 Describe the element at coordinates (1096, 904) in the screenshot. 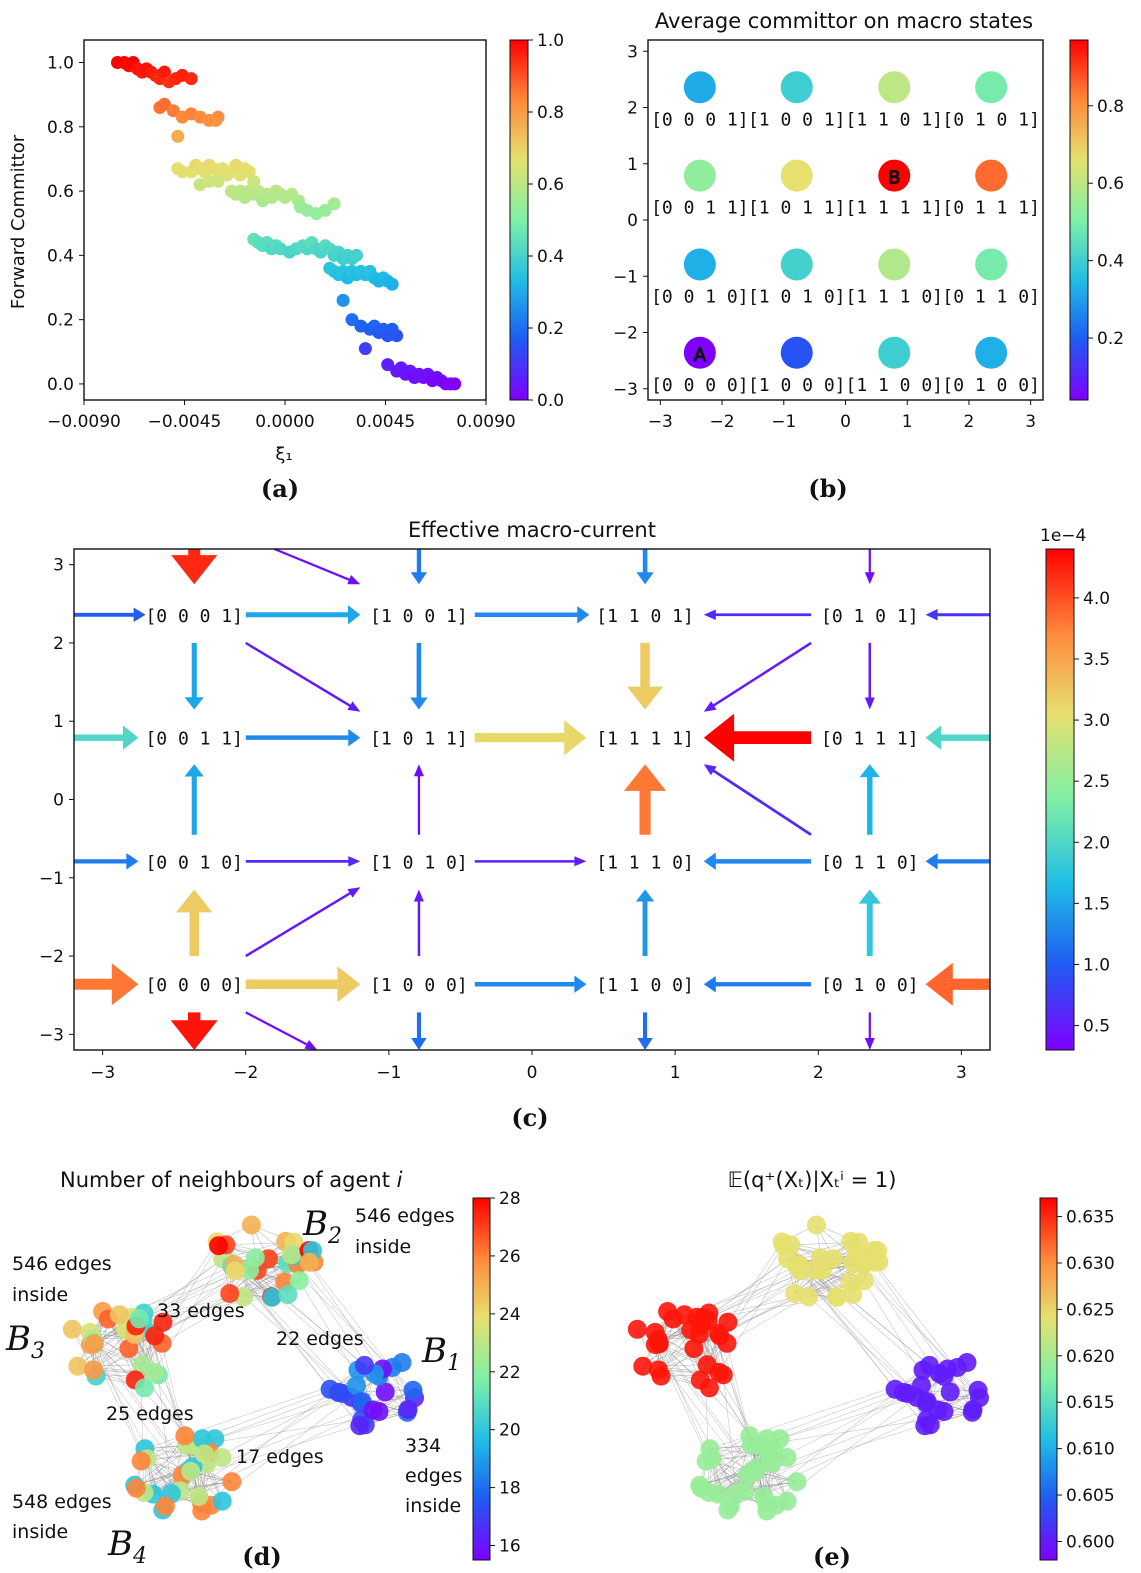

I see `colorbar-tick-label: 1.5` at that location.